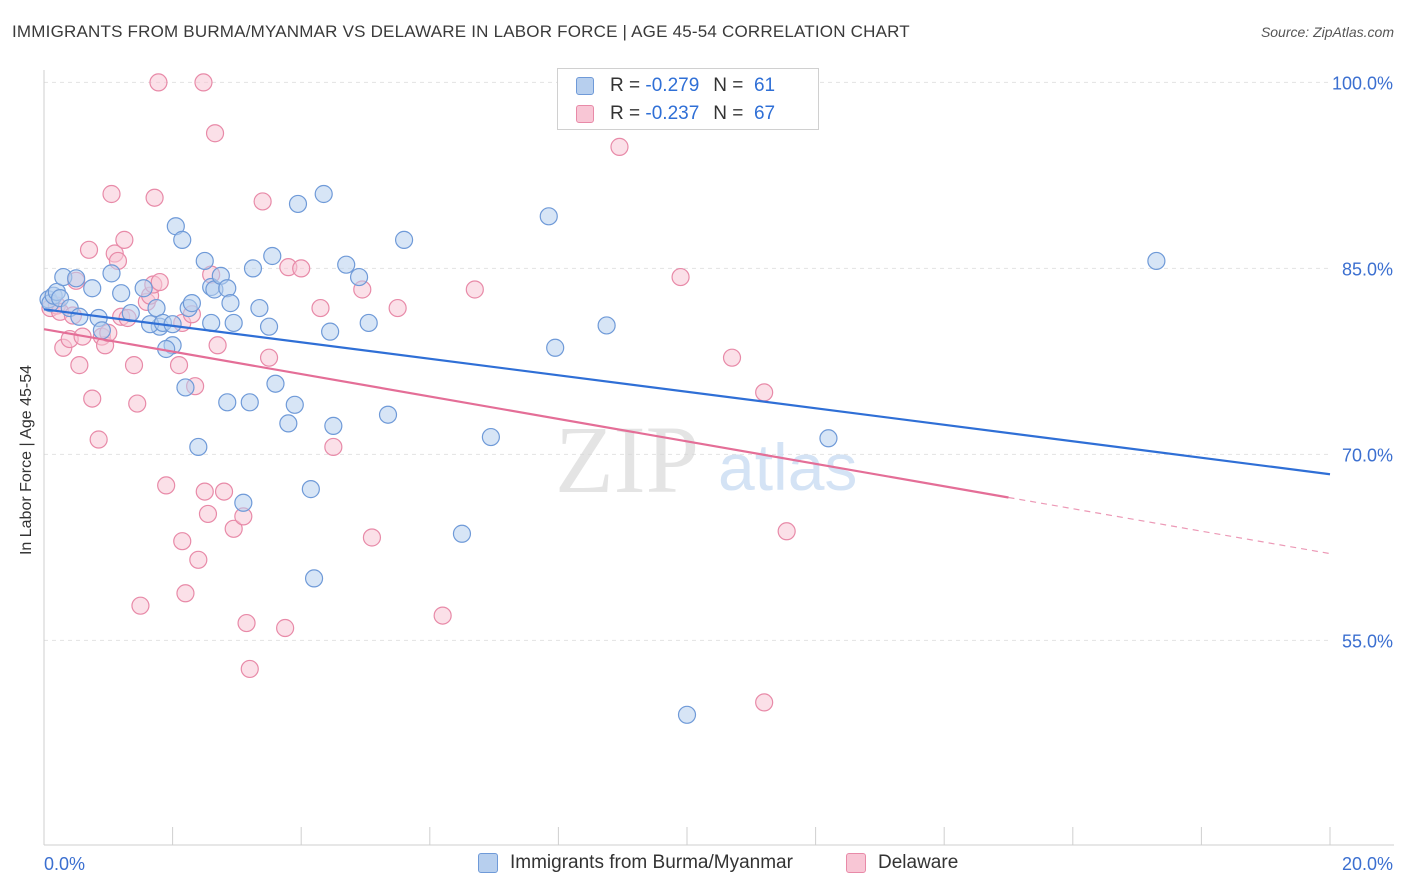  Describe the element at coordinates (918, 862) in the screenshot. I see `legend-pink-label: Delaware` at that location.